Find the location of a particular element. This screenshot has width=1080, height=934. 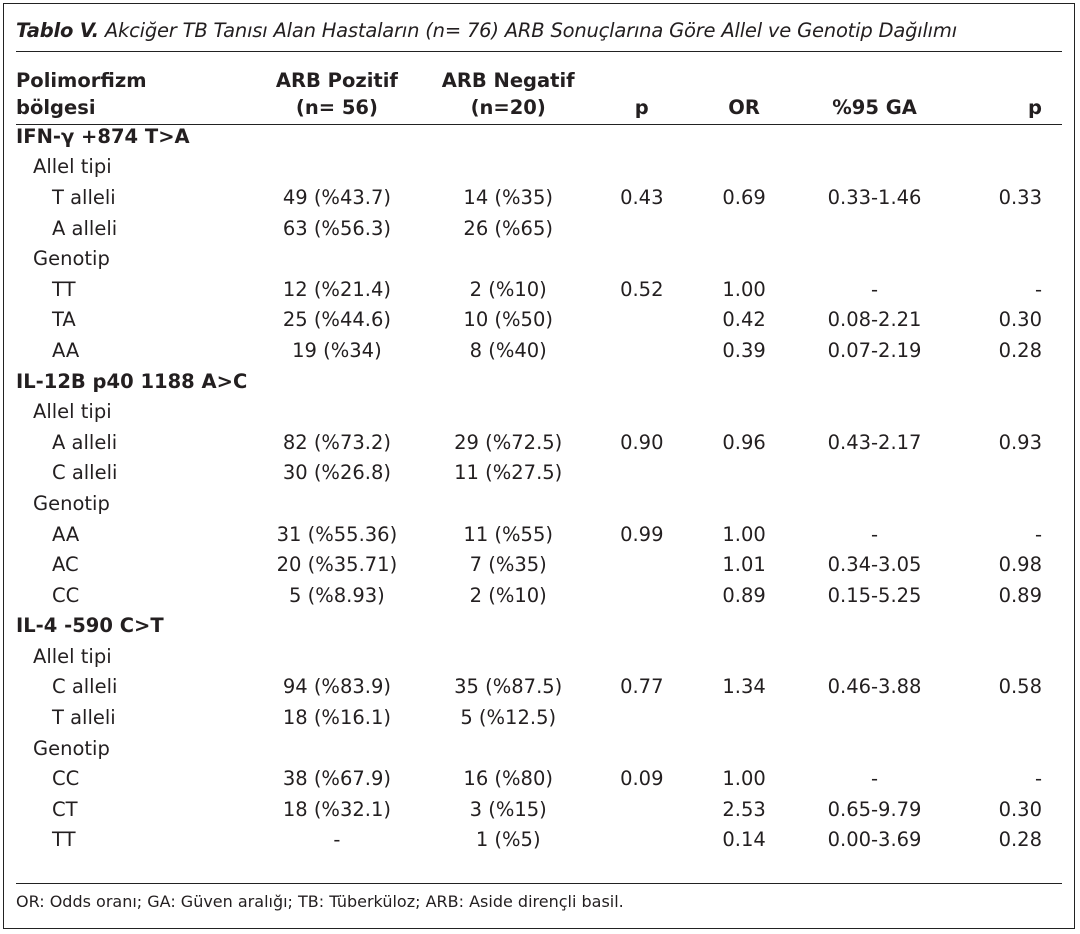

cell-arb-positive: 63 (%56.3) is located at coordinates (336, 228).